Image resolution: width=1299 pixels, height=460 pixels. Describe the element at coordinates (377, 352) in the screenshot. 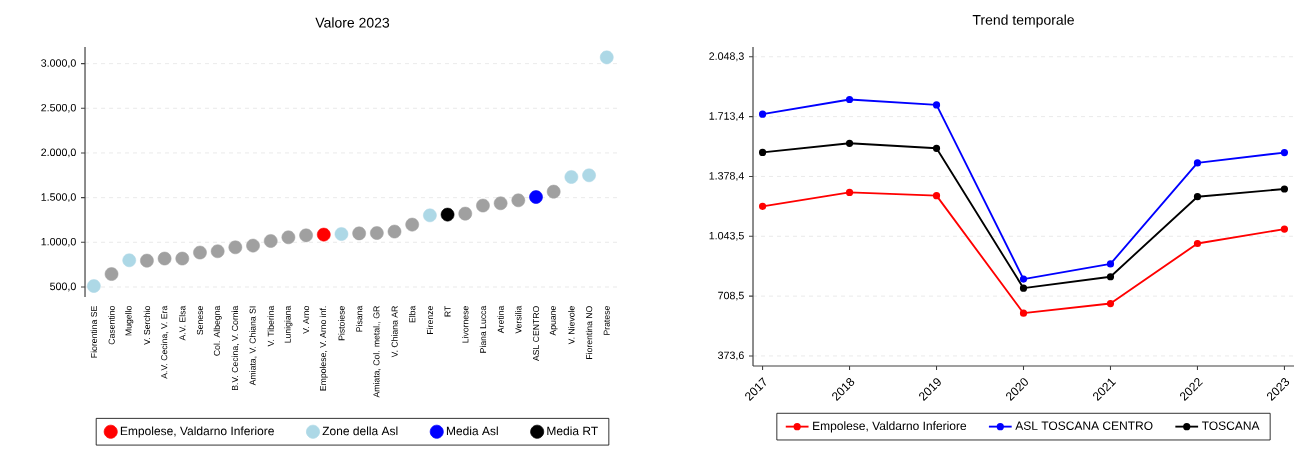

I see `x-tick-label: Amiata, Col. metal., GR` at that location.